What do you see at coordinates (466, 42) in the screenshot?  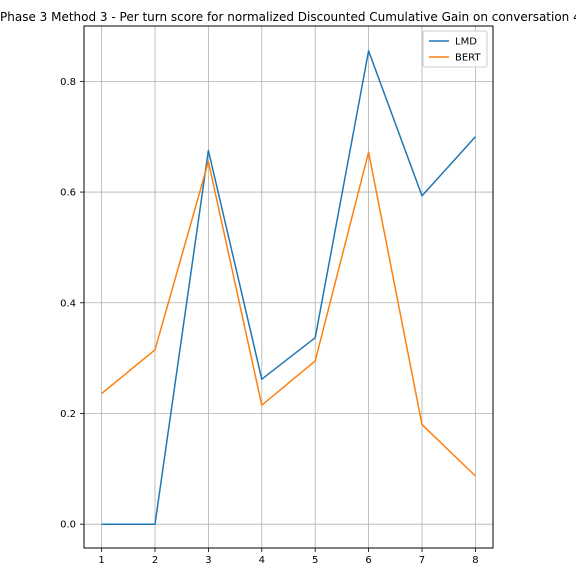 I see `legend-label-lmd: LMD` at bounding box center [466, 42].